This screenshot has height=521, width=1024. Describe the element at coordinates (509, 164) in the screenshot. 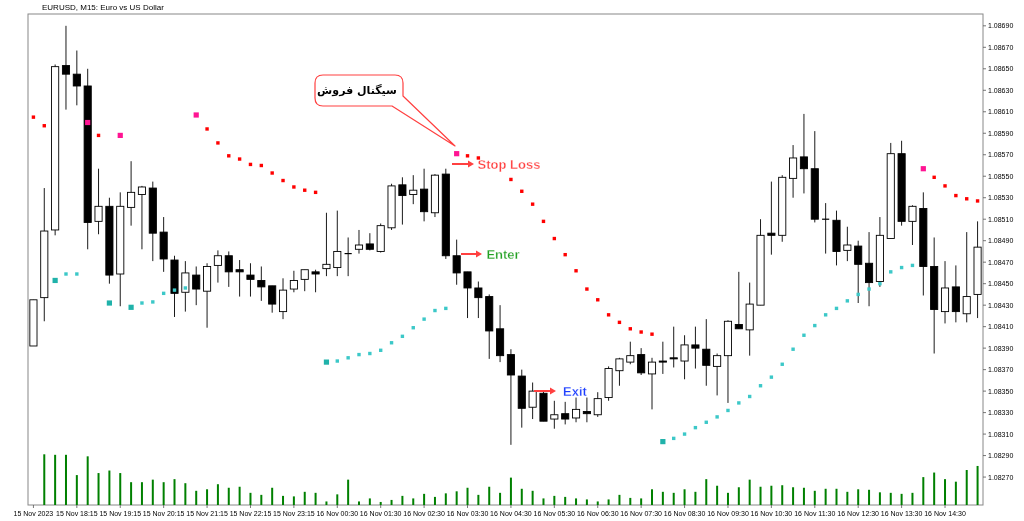

I see `annotation: Stop Loss` at that location.